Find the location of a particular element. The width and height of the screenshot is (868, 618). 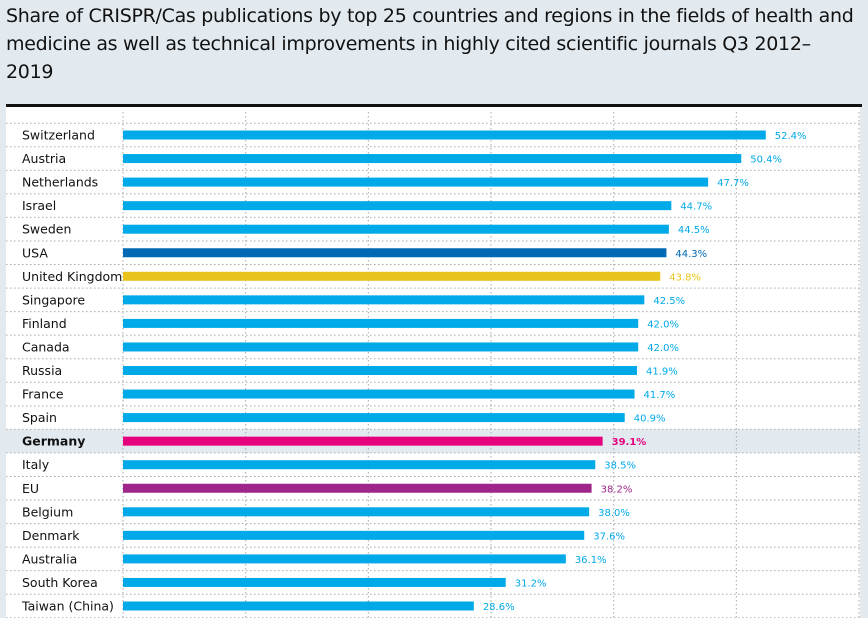

value-label: 44.7% is located at coordinates (696, 207).